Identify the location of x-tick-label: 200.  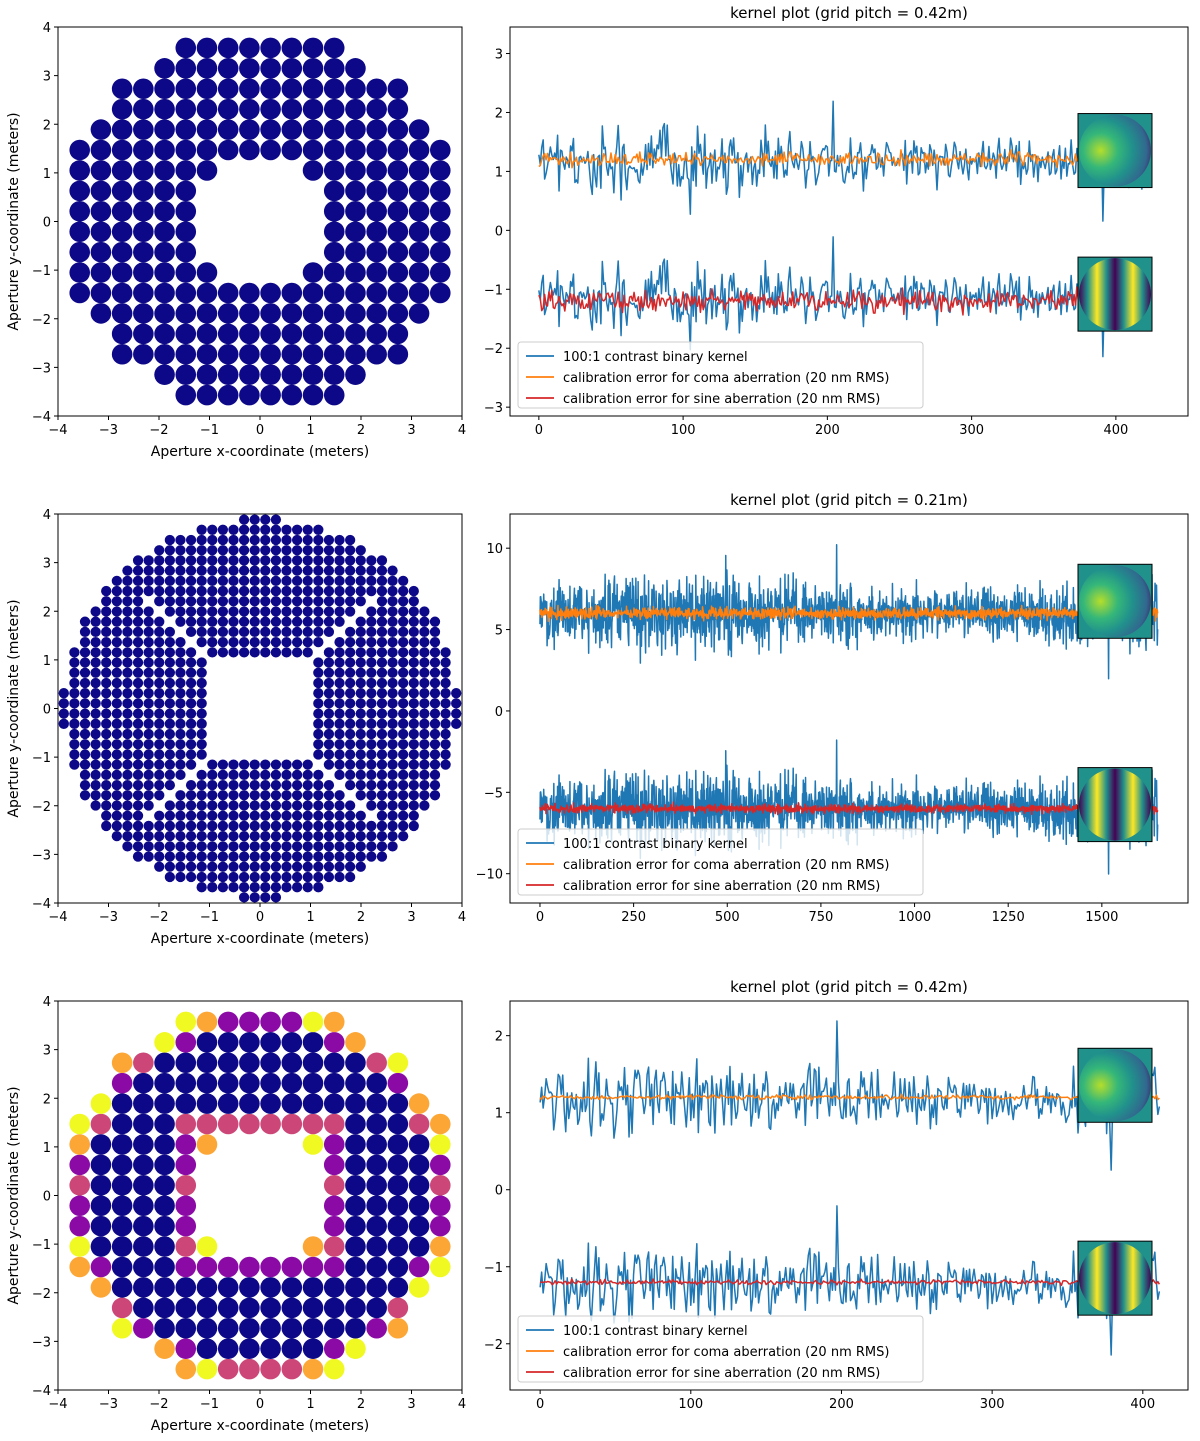
(827, 430).